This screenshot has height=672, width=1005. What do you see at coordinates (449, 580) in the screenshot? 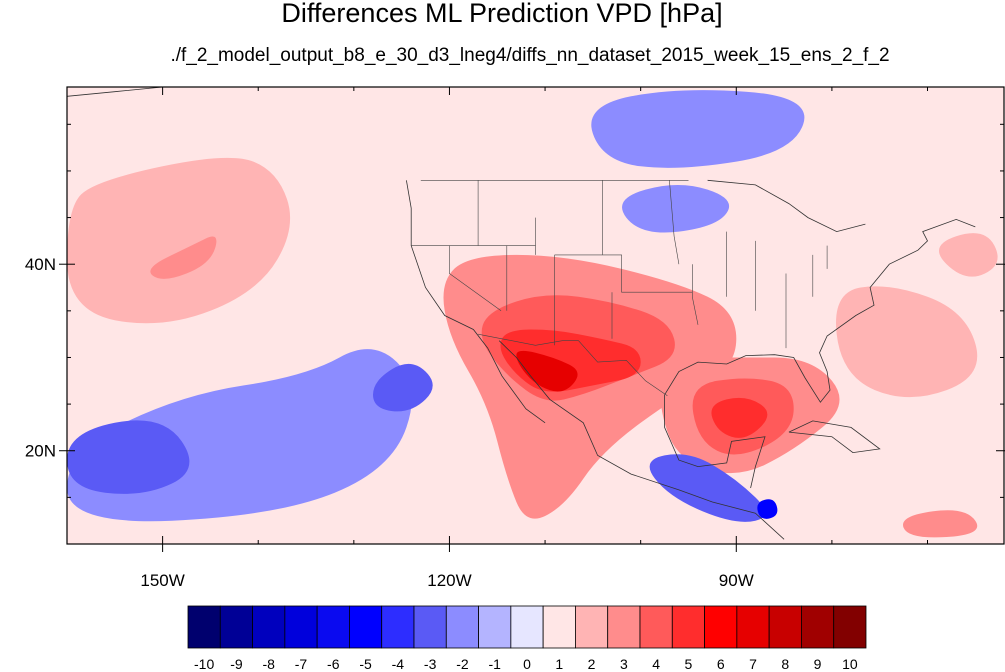
I see `x-tick-label: 120W` at bounding box center [449, 580].